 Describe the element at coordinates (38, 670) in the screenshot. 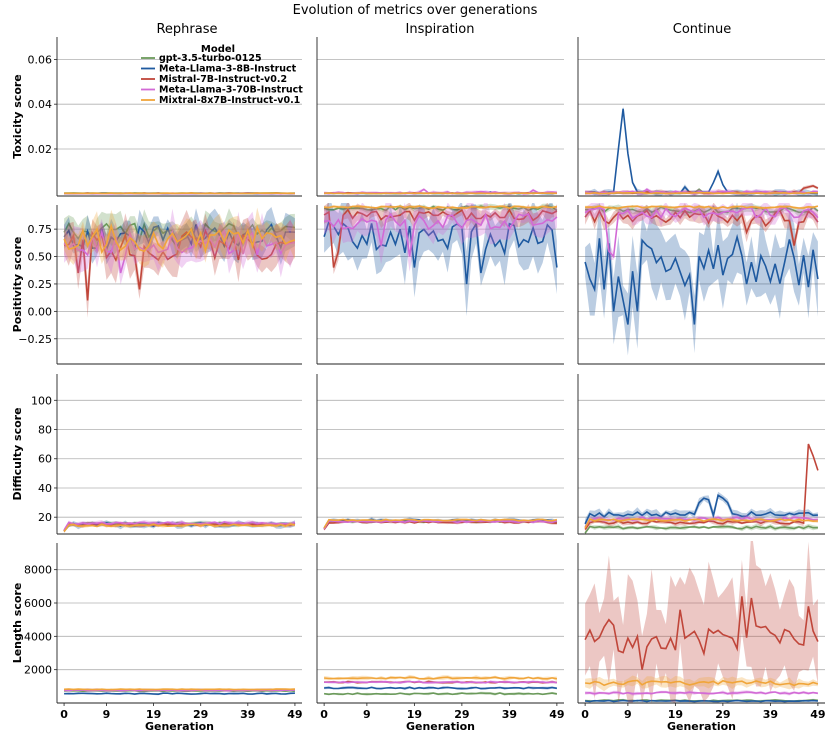

I see `y-tick-label: 2000` at that location.